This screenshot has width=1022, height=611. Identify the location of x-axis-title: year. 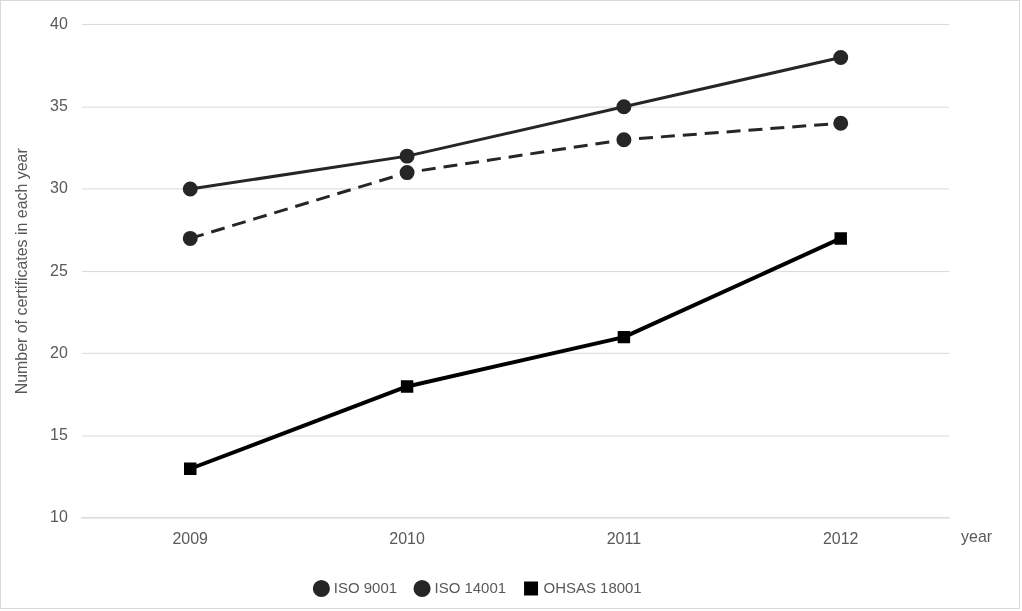
(977, 537).